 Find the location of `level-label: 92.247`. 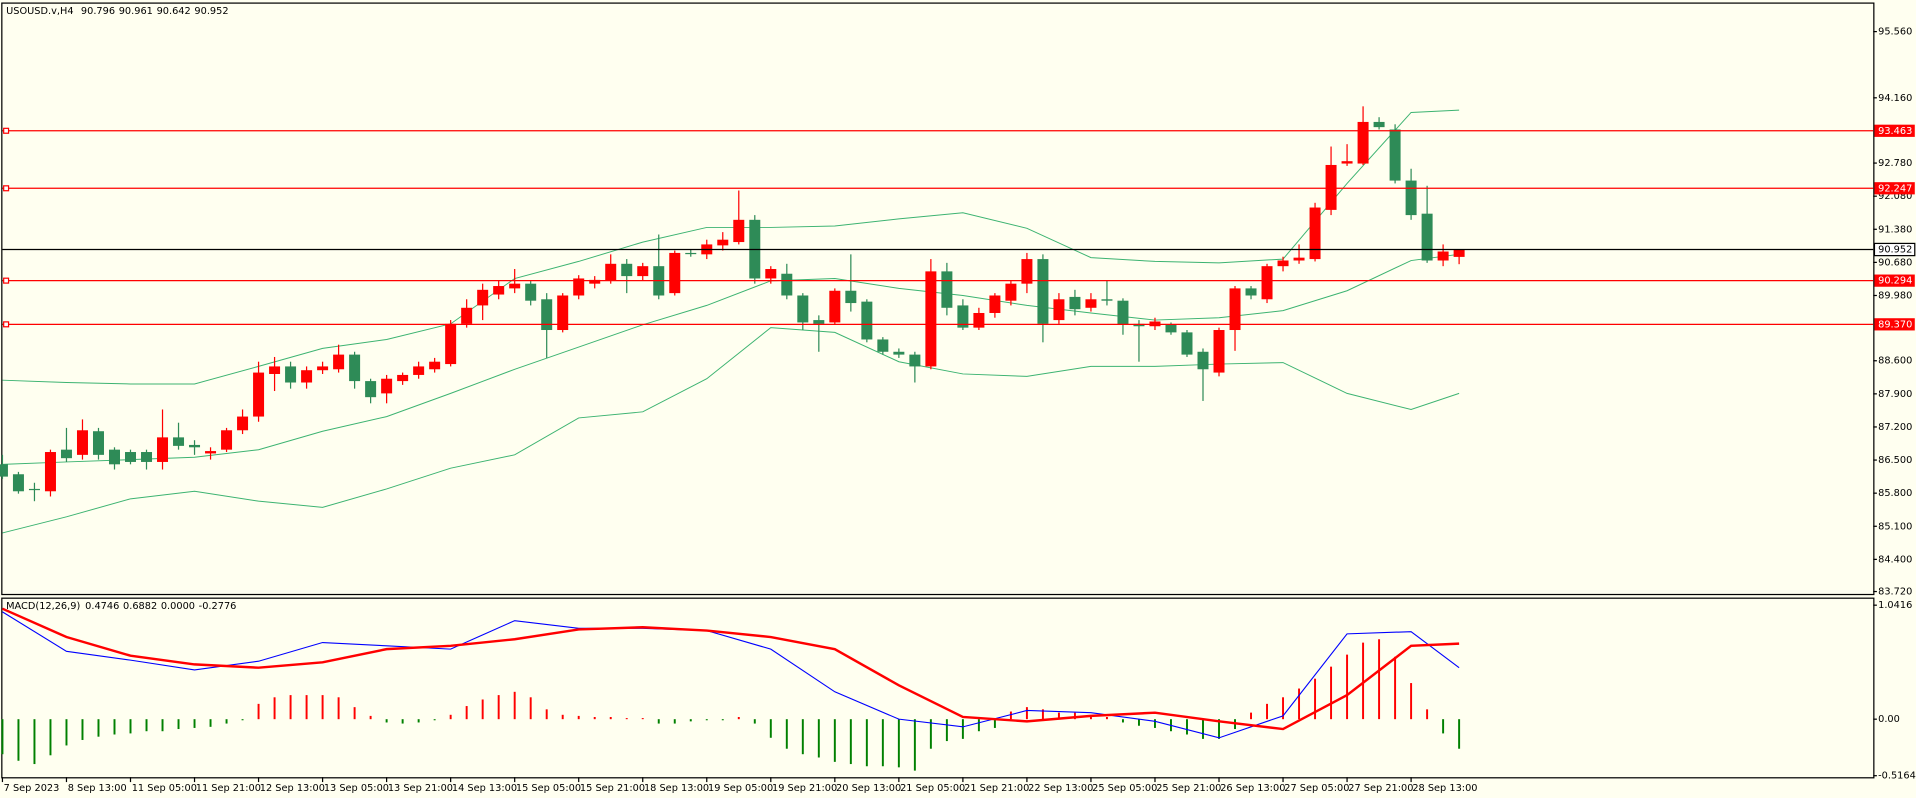

level-label: 92.247 is located at coordinates (1895, 188).